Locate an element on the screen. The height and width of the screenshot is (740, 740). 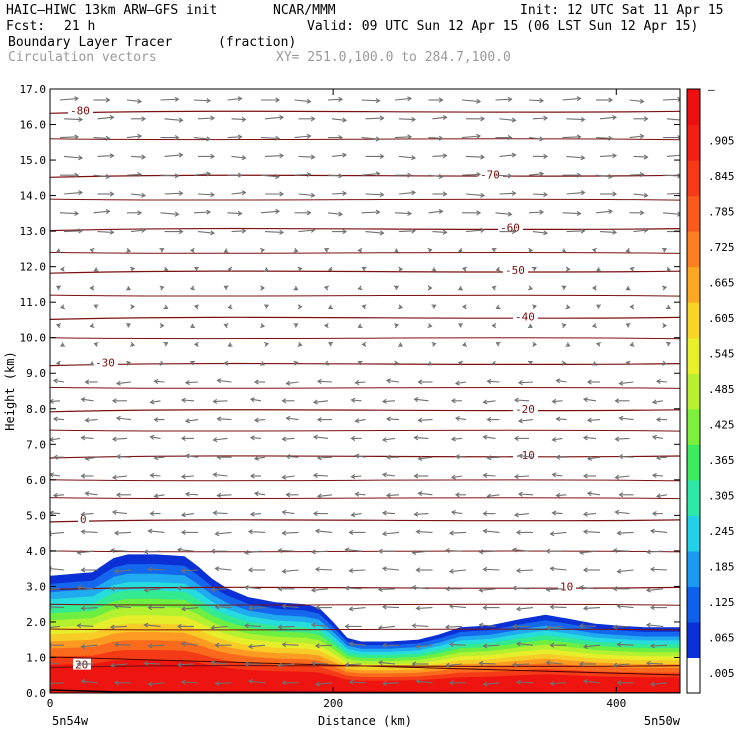
colorbar-label: .545 is located at coordinates (721, 354).